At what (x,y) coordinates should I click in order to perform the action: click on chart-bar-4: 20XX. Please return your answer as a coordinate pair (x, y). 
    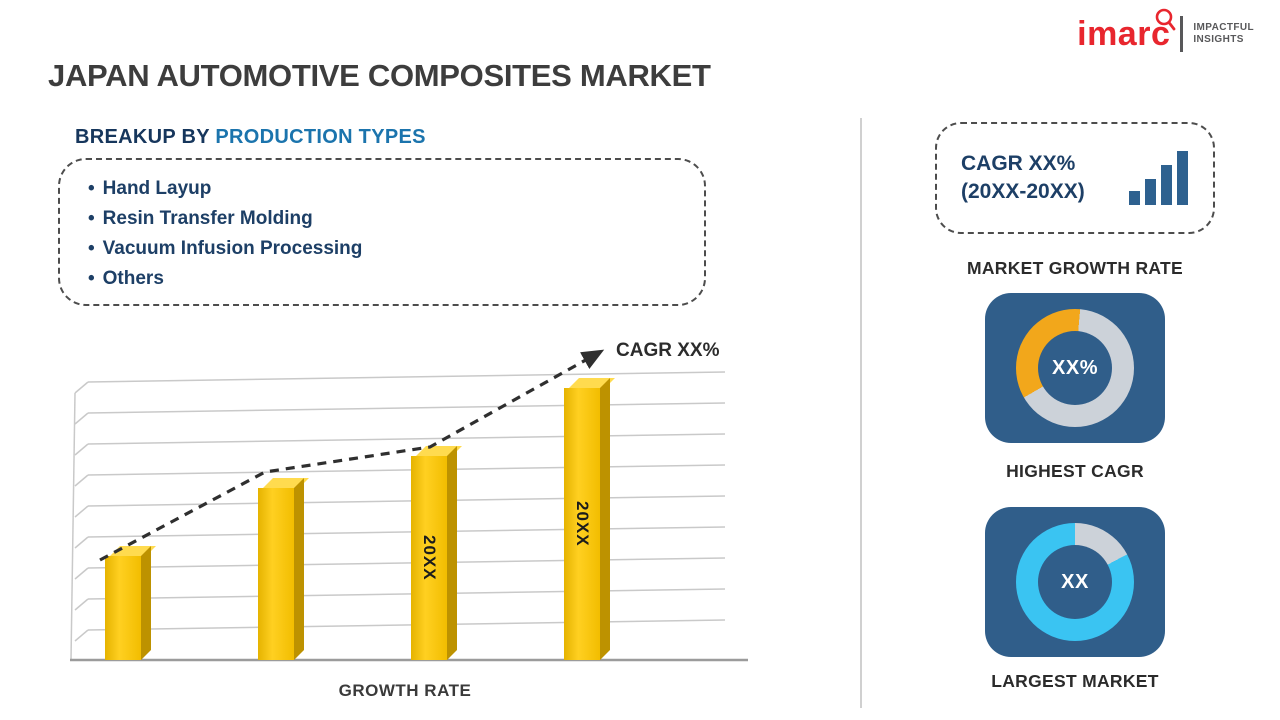
    Looking at the image, I should click on (582, 524).